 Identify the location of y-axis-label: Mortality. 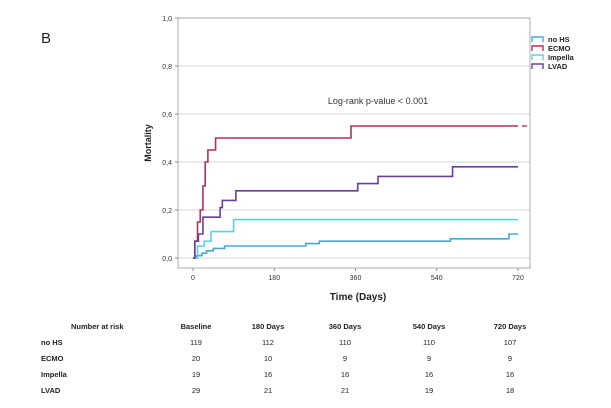
(148, 143).